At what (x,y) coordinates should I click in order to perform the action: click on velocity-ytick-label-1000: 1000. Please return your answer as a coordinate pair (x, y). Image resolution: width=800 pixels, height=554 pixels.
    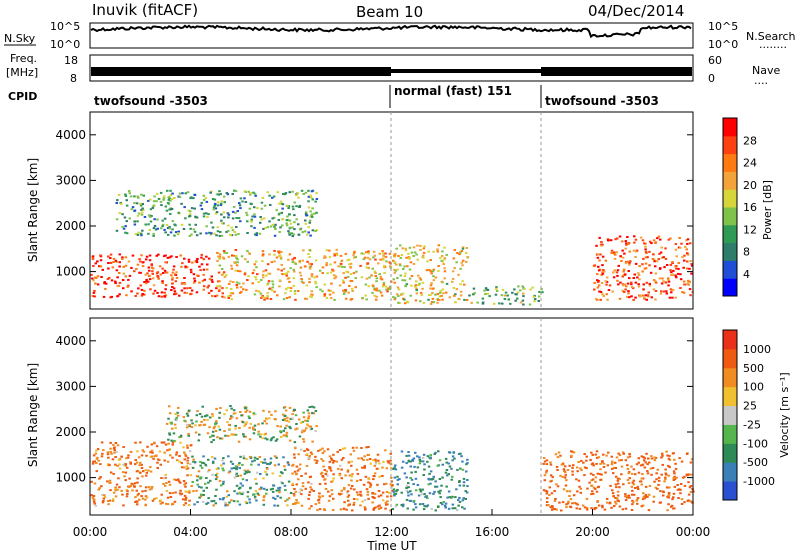
    Looking at the image, I should click on (70, 478).